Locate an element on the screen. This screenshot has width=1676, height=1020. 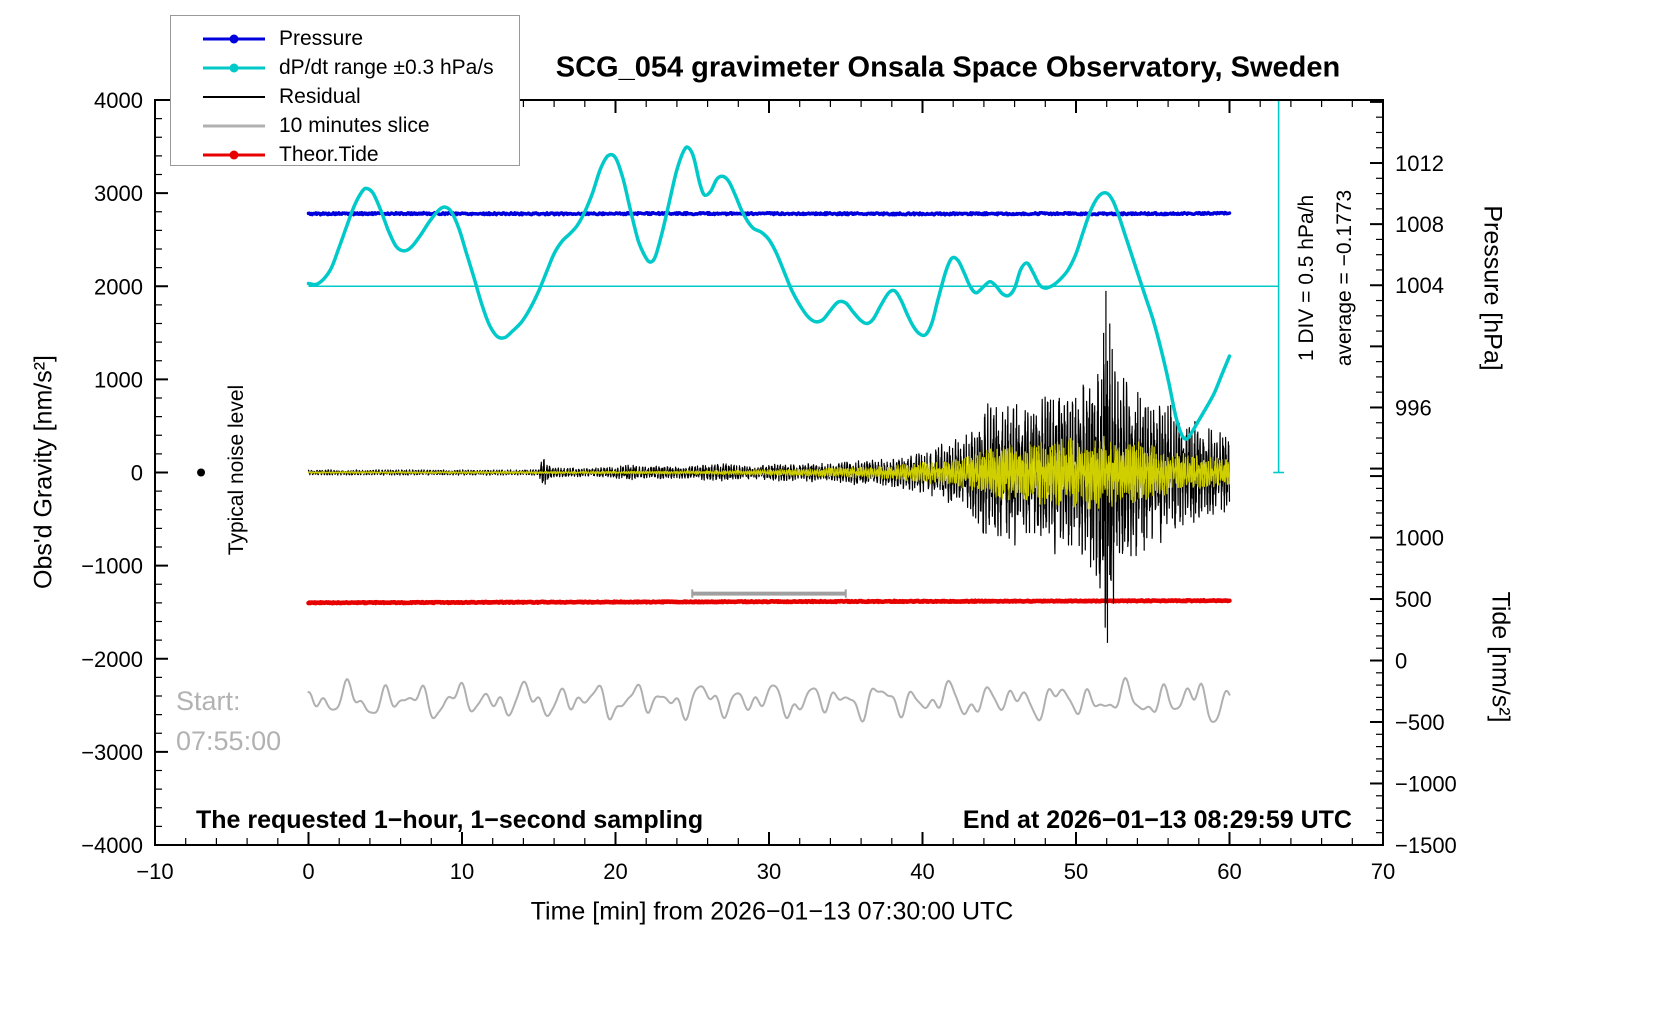
tide-tick-label: 500 is located at coordinates (1413, 599).